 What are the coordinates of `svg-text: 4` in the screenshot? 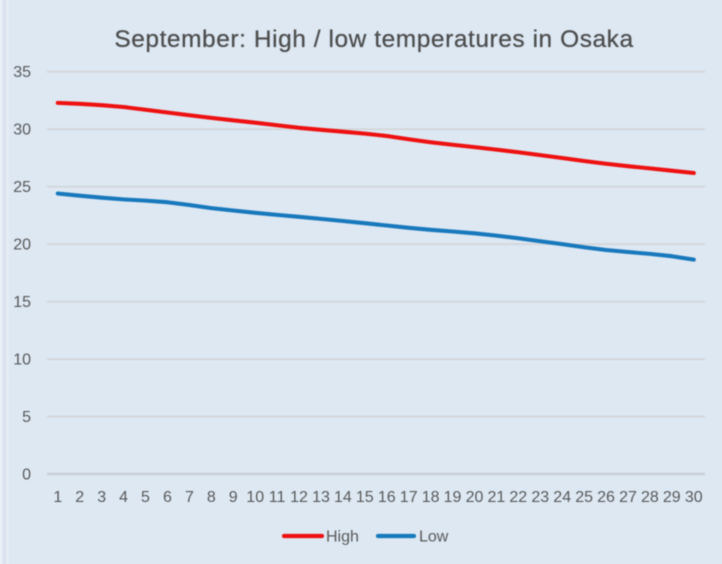 It's located at (123, 497).